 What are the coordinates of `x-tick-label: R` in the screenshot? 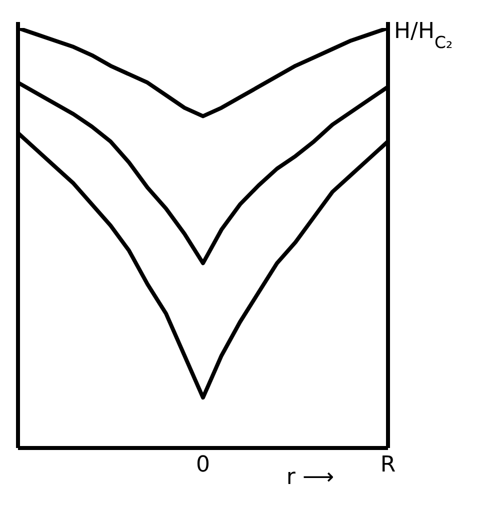 It's located at (388, 465).